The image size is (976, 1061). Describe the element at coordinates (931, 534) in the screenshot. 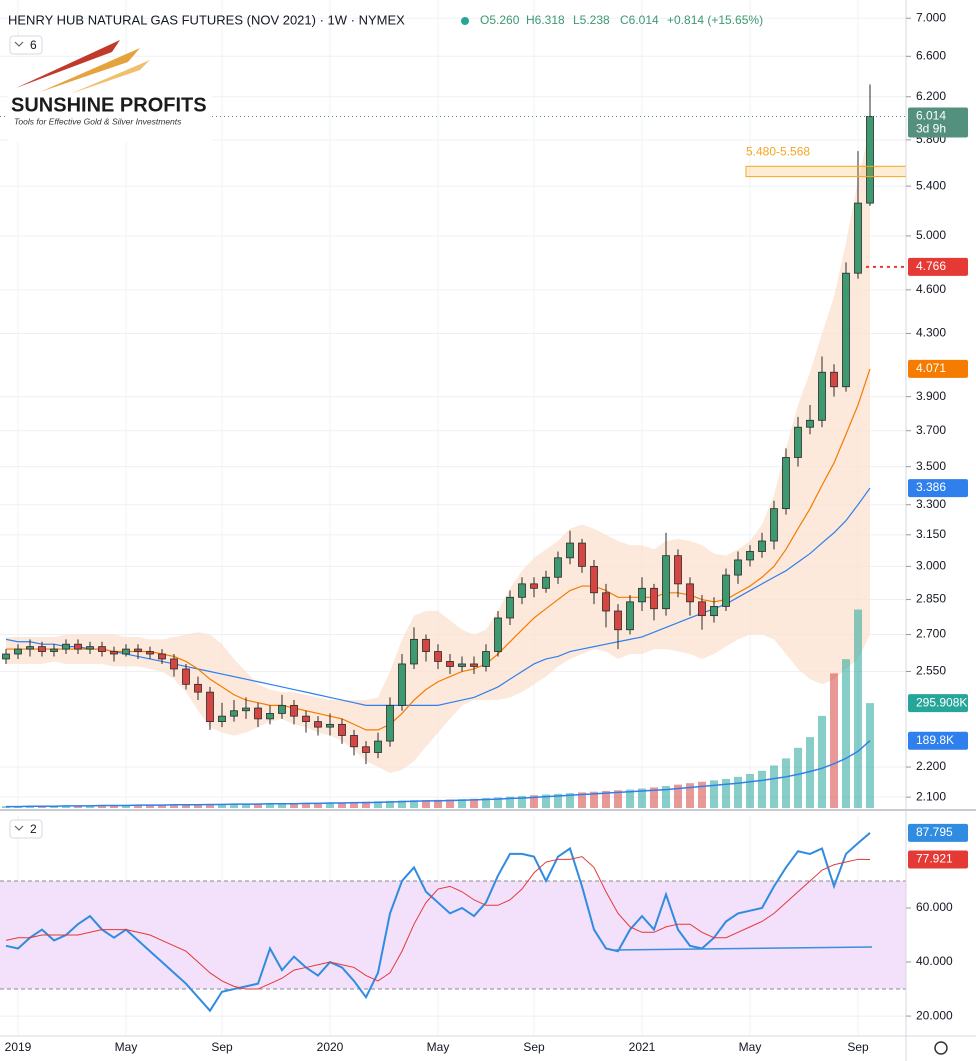

I see `y-tick-label: 3.150` at that location.